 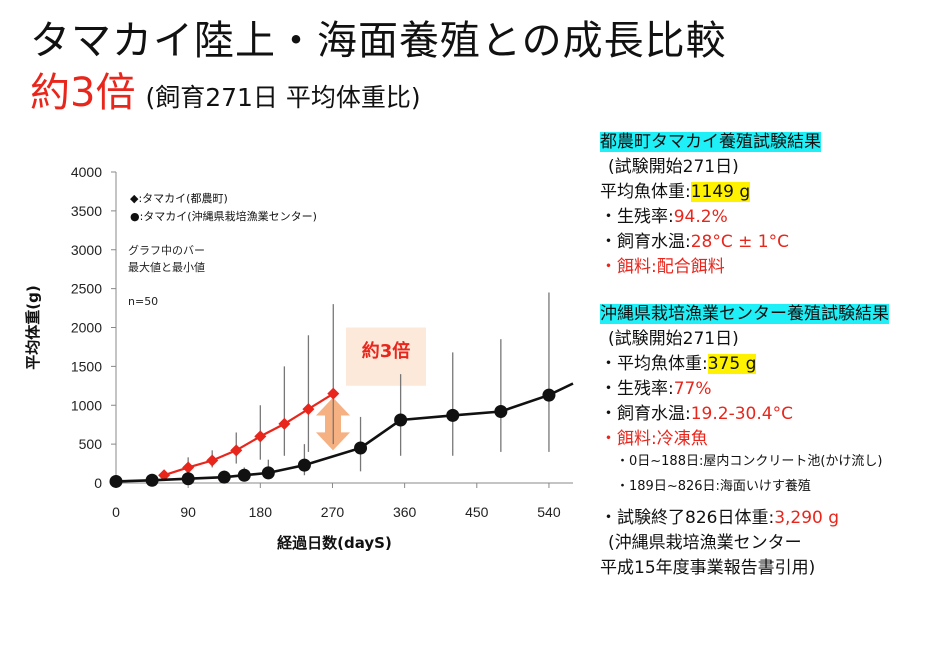 I want to click on callout-label: 約3倍, so click(x=386, y=351).